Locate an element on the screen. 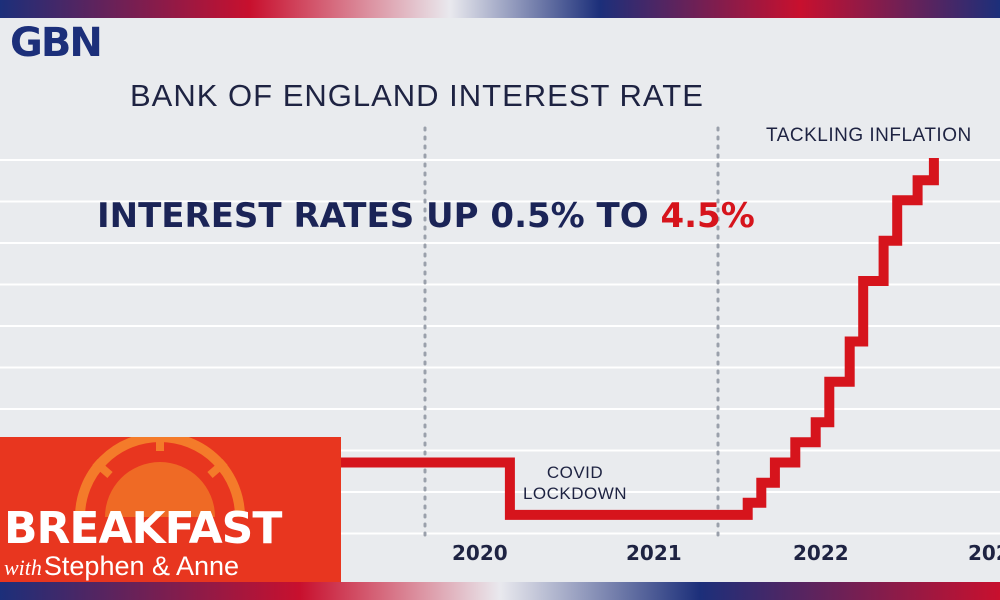 This screenshot has height=600, width=1000. x-tick-label: 2021 is located at coordinates (654, 553).